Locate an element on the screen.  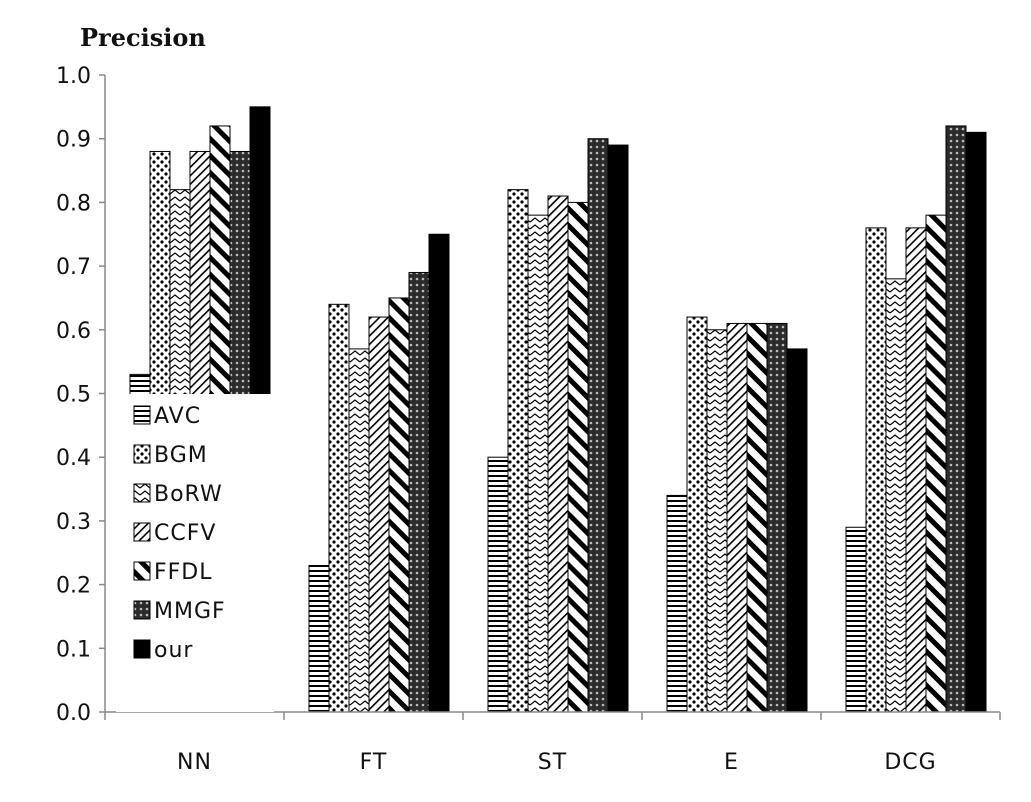
y-tick-label: 0.7 is located at coordinates (73, 267).